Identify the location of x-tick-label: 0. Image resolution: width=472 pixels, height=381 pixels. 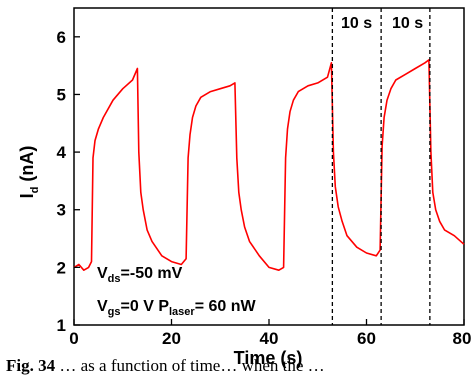
(73, 338).